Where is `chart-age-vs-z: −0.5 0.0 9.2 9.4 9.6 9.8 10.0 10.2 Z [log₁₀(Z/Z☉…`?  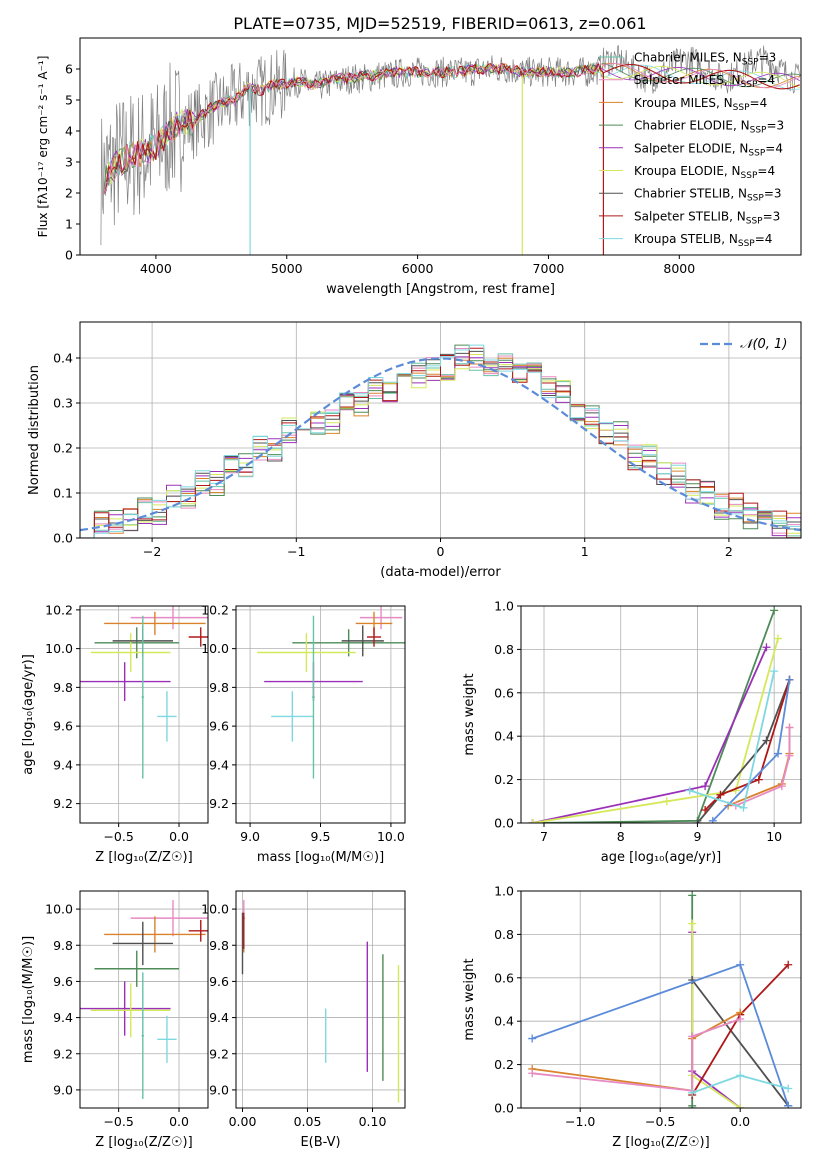
chart-age-vs-z: −0.5 0.0 9.2 9.4 9.6 9.8 10.0 10.2 Z [log₁₀(Z/Z☉… is located at coordinates (115, 733).